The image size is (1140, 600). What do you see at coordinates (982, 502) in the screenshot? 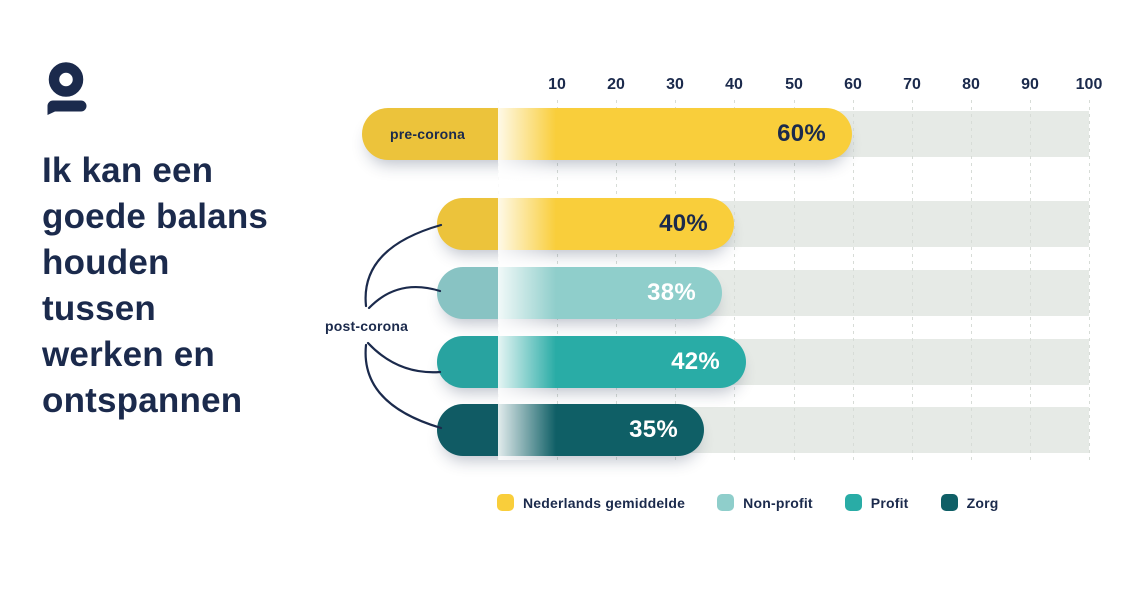
I see `legend-label: Zorg` at bounding box center [982, 502].